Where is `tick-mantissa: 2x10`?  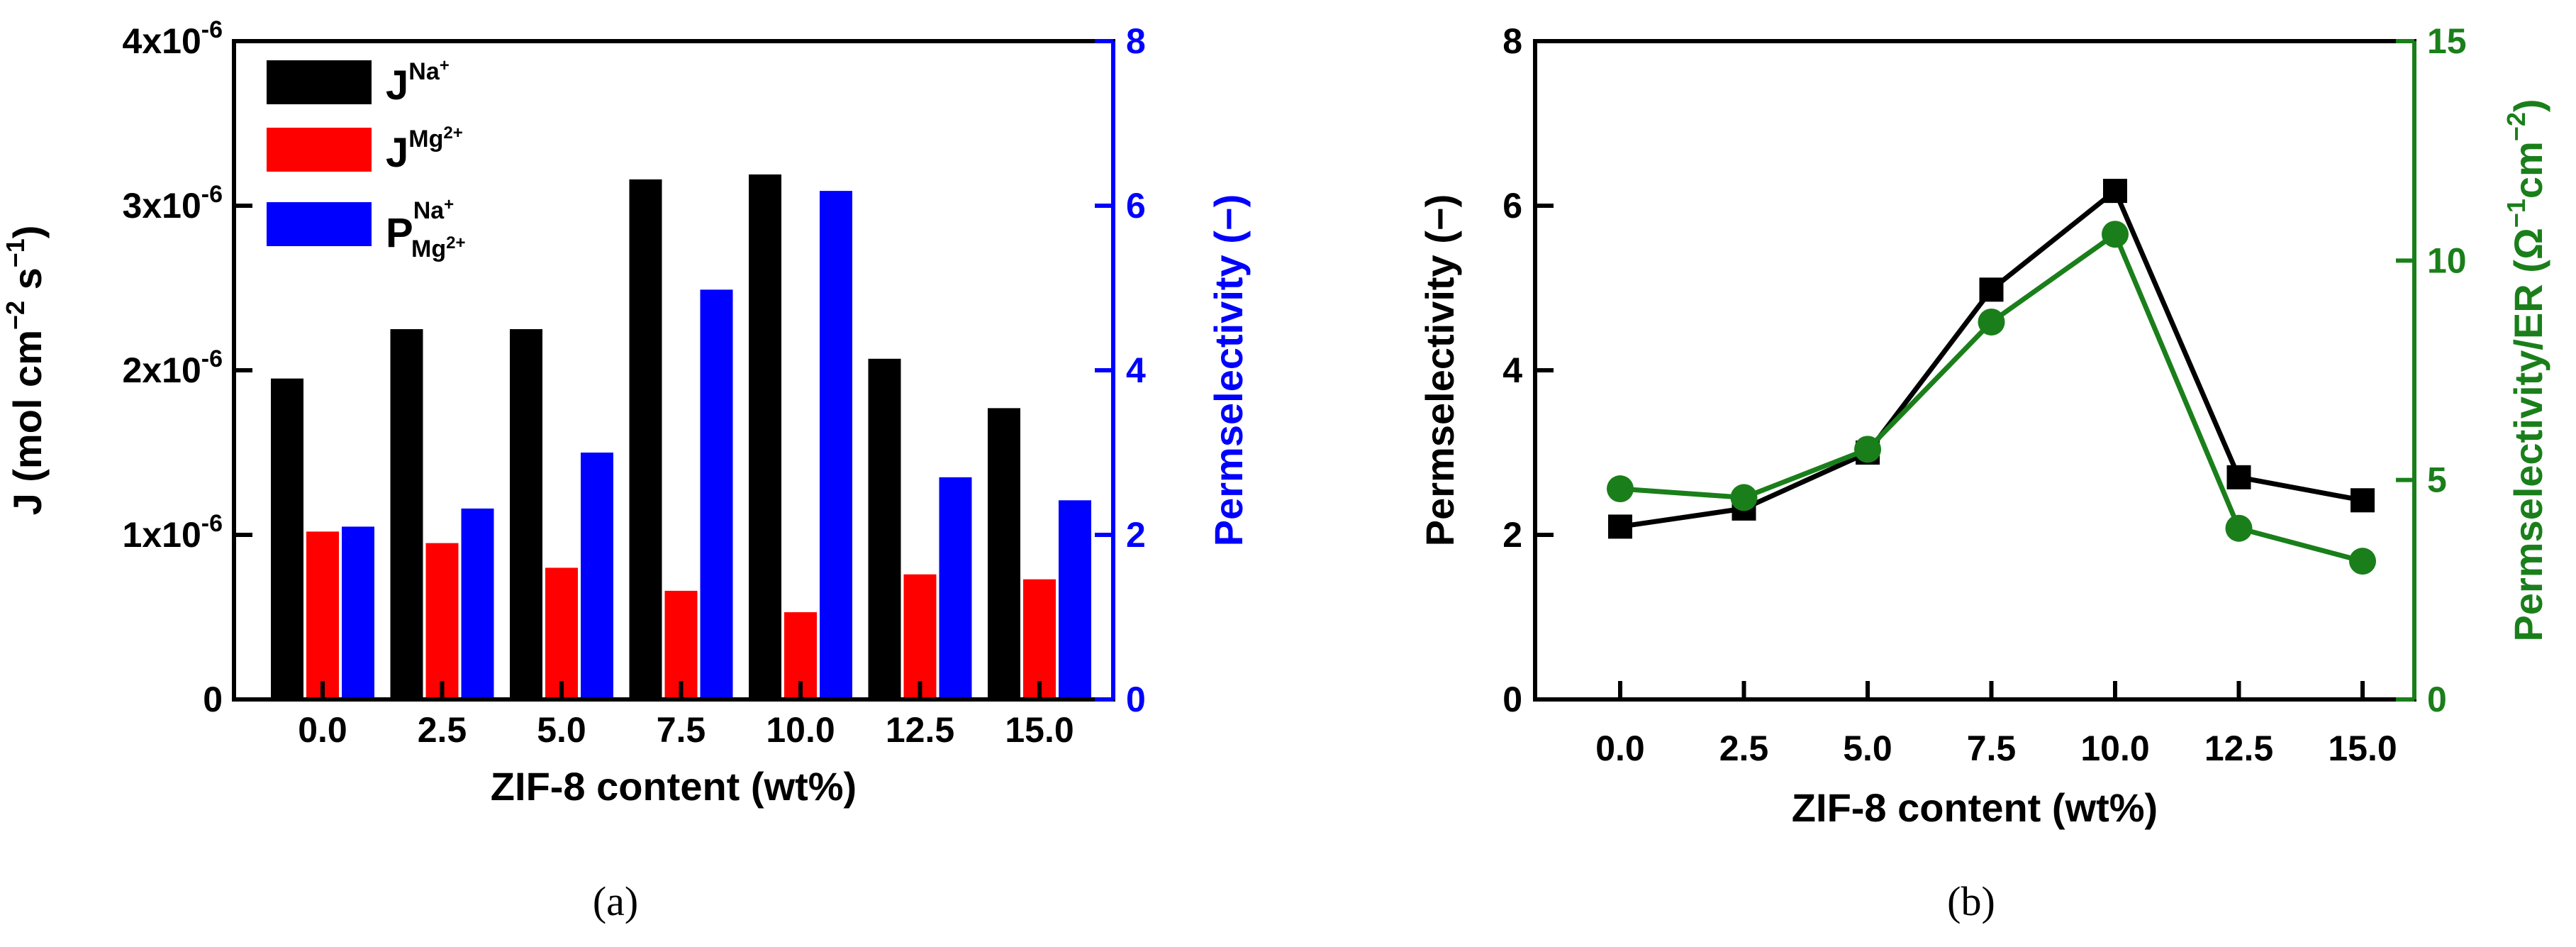
tick-mantissa: 2x10 is located at coordinates (162, 370).